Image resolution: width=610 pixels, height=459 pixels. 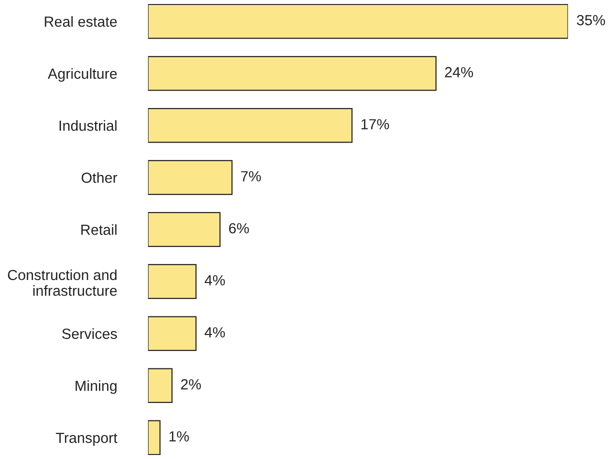 What do you see at coordinates (88, 125) in the screenshot?
I see `y-tick-label: Industrial` at bounding box center [88, 125].